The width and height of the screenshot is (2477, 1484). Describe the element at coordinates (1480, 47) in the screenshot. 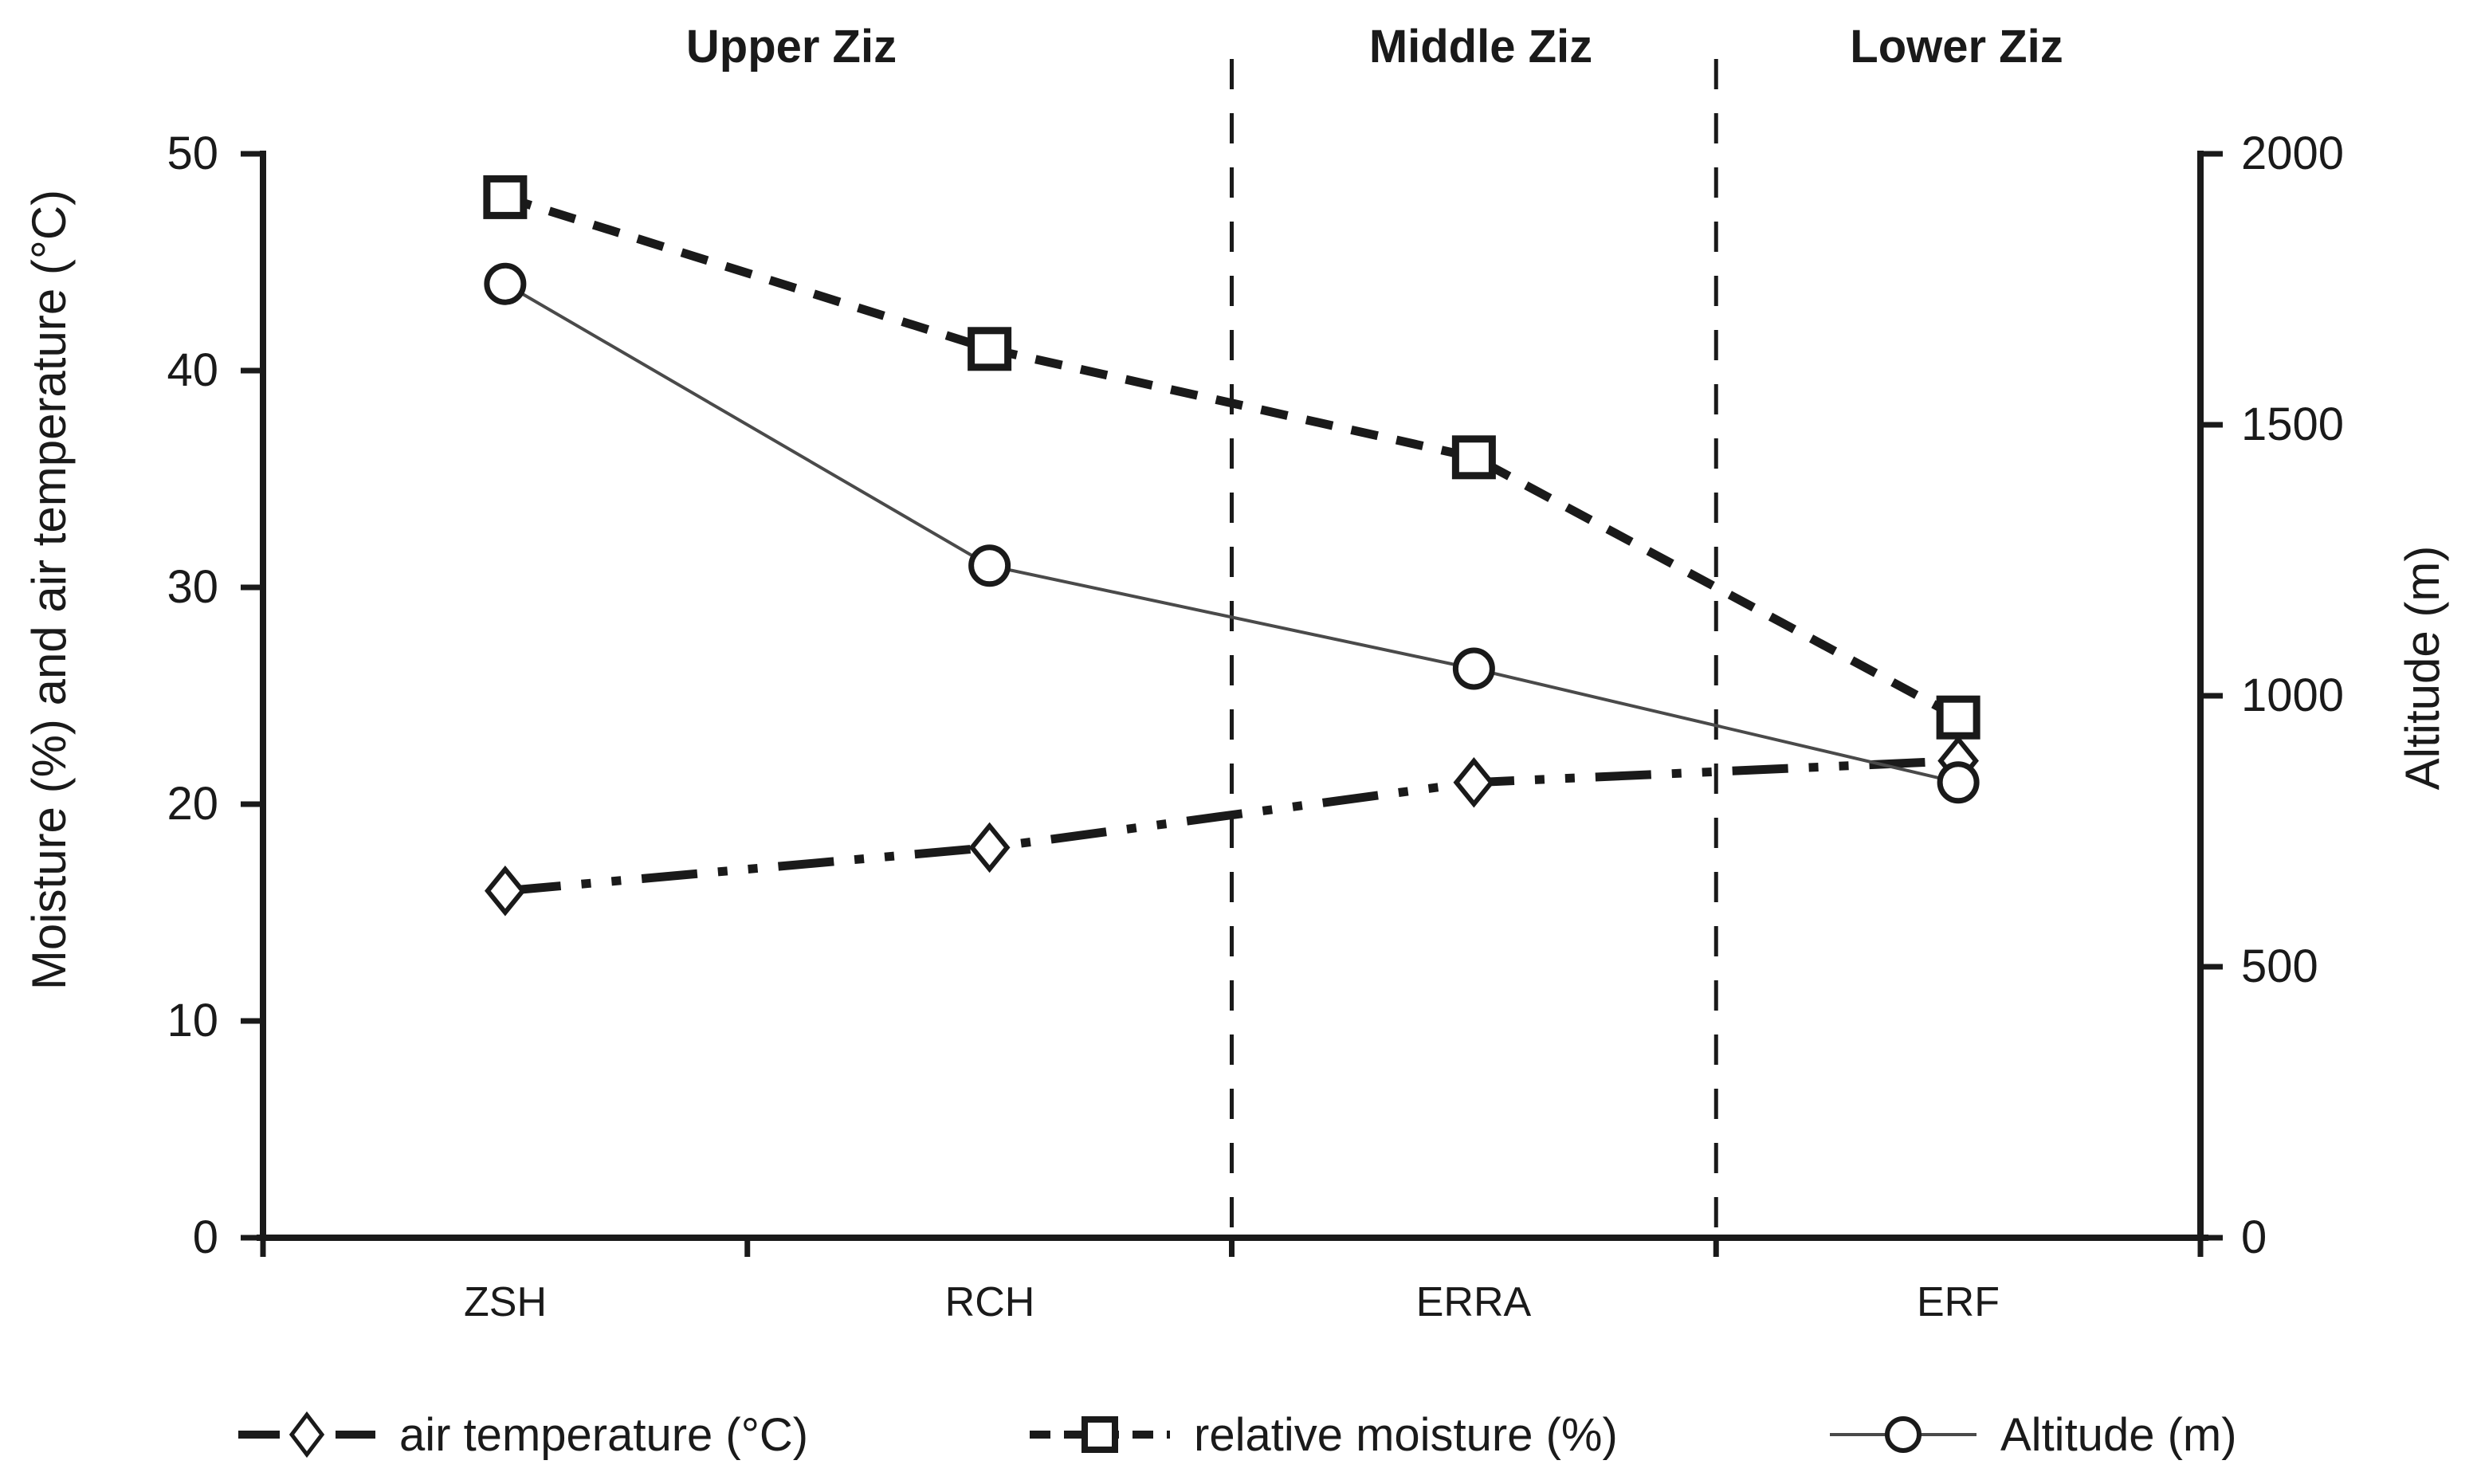

I see `region-label-middle-ziz: Middle Ziz` at that location.